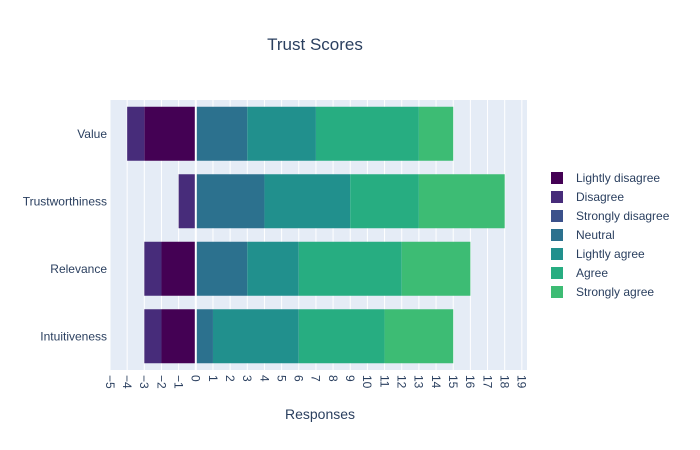  Describe the element at coordinates (299, 378) in the screenshot. I see `x-tick-label-11: 6` at that location.